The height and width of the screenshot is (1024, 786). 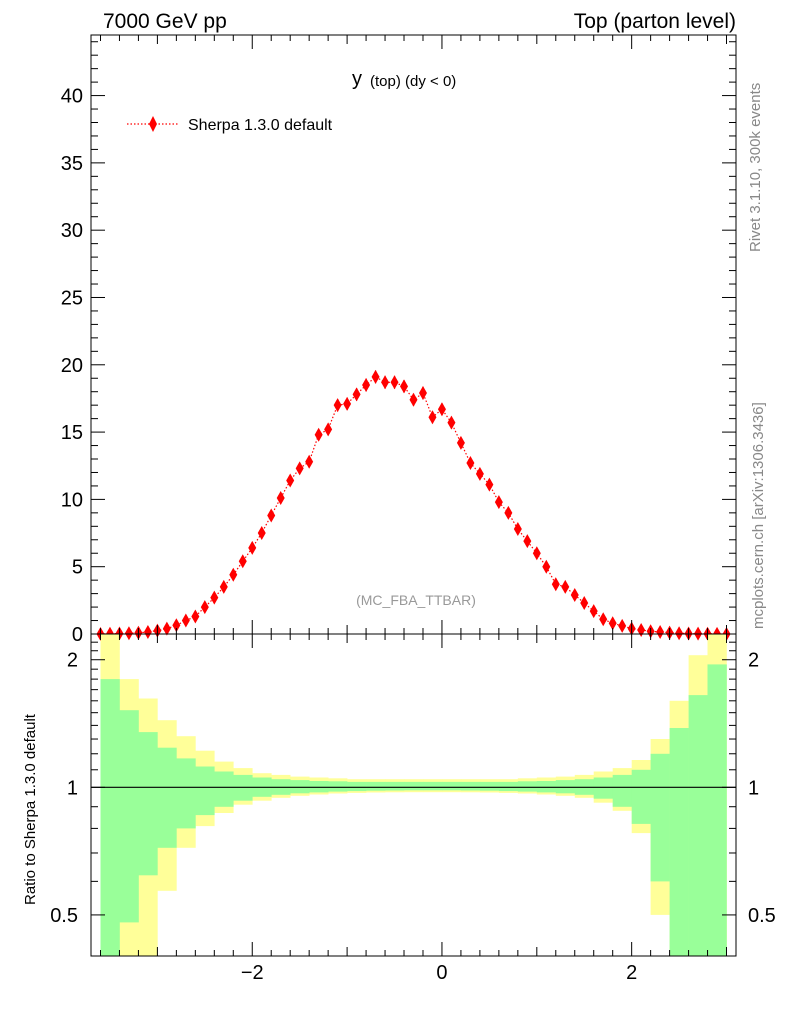 What do you see at coordinates (72, 231) in the screenshot?
I see `main-y-tick-label: 30` at bounding box center [72, 231].